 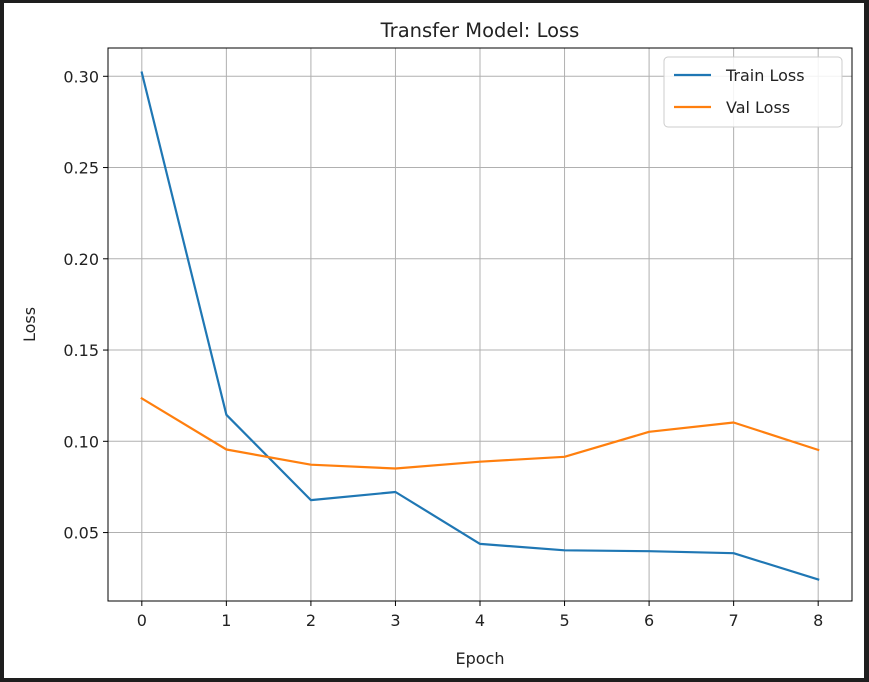 I want to click on train-loss-legend-label: Train Loss, so click(x=765, y=75).